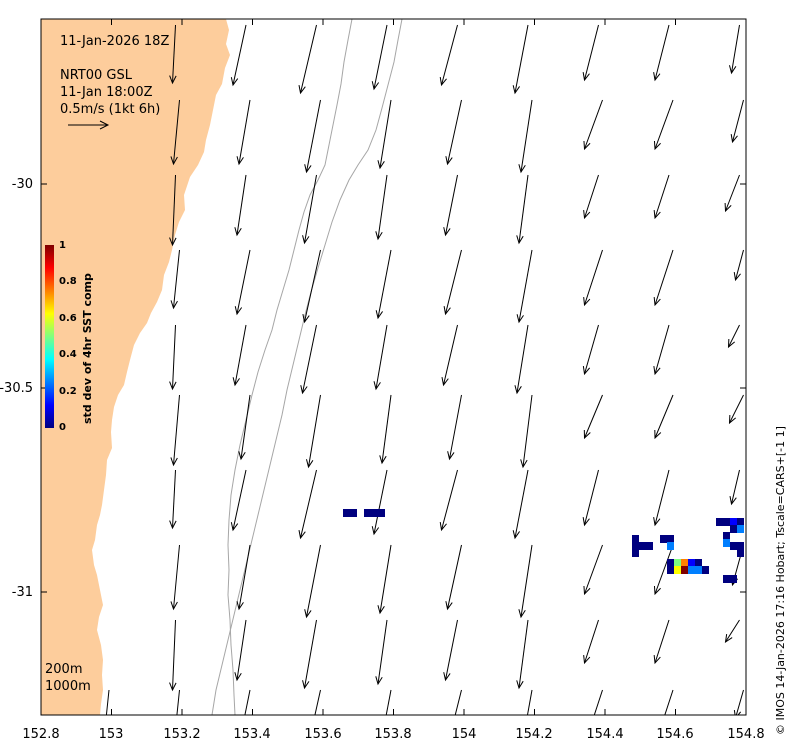 The width and height of the screenshot is (790, 750). What do you see at coordinates (746, 734) in the screenshot?
I see `x-tick-label: 154.8` at bounding box center [746, 734].